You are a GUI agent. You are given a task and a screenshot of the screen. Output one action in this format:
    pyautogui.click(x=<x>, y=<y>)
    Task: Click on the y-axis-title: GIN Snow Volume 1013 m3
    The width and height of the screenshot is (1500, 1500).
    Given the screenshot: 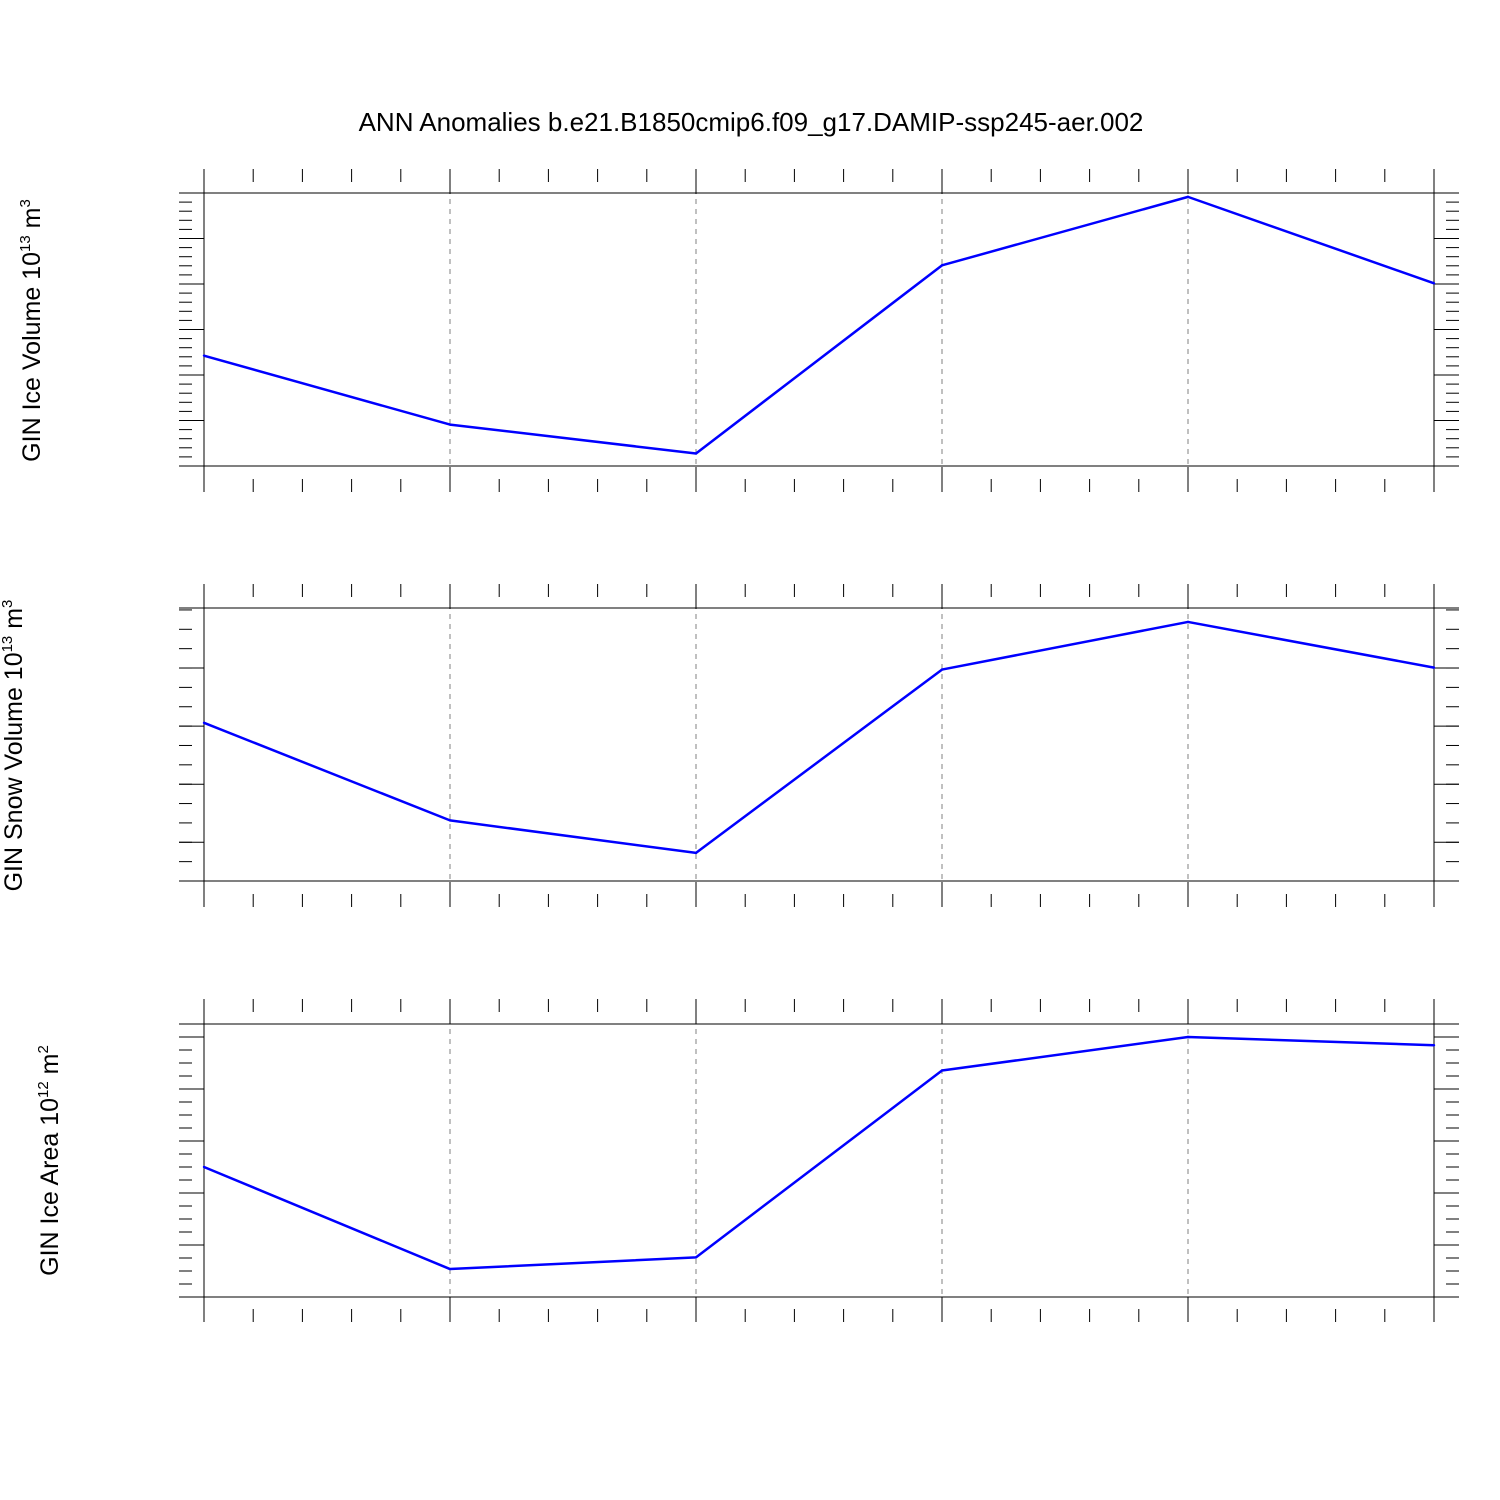 What is the action you would take?
    pyautogui.click(x=14, y=746)
    